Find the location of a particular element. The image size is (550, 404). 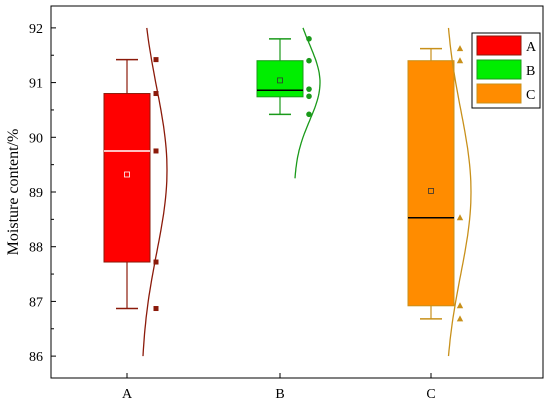

legend: ABC is located at coordinates (506, 70).